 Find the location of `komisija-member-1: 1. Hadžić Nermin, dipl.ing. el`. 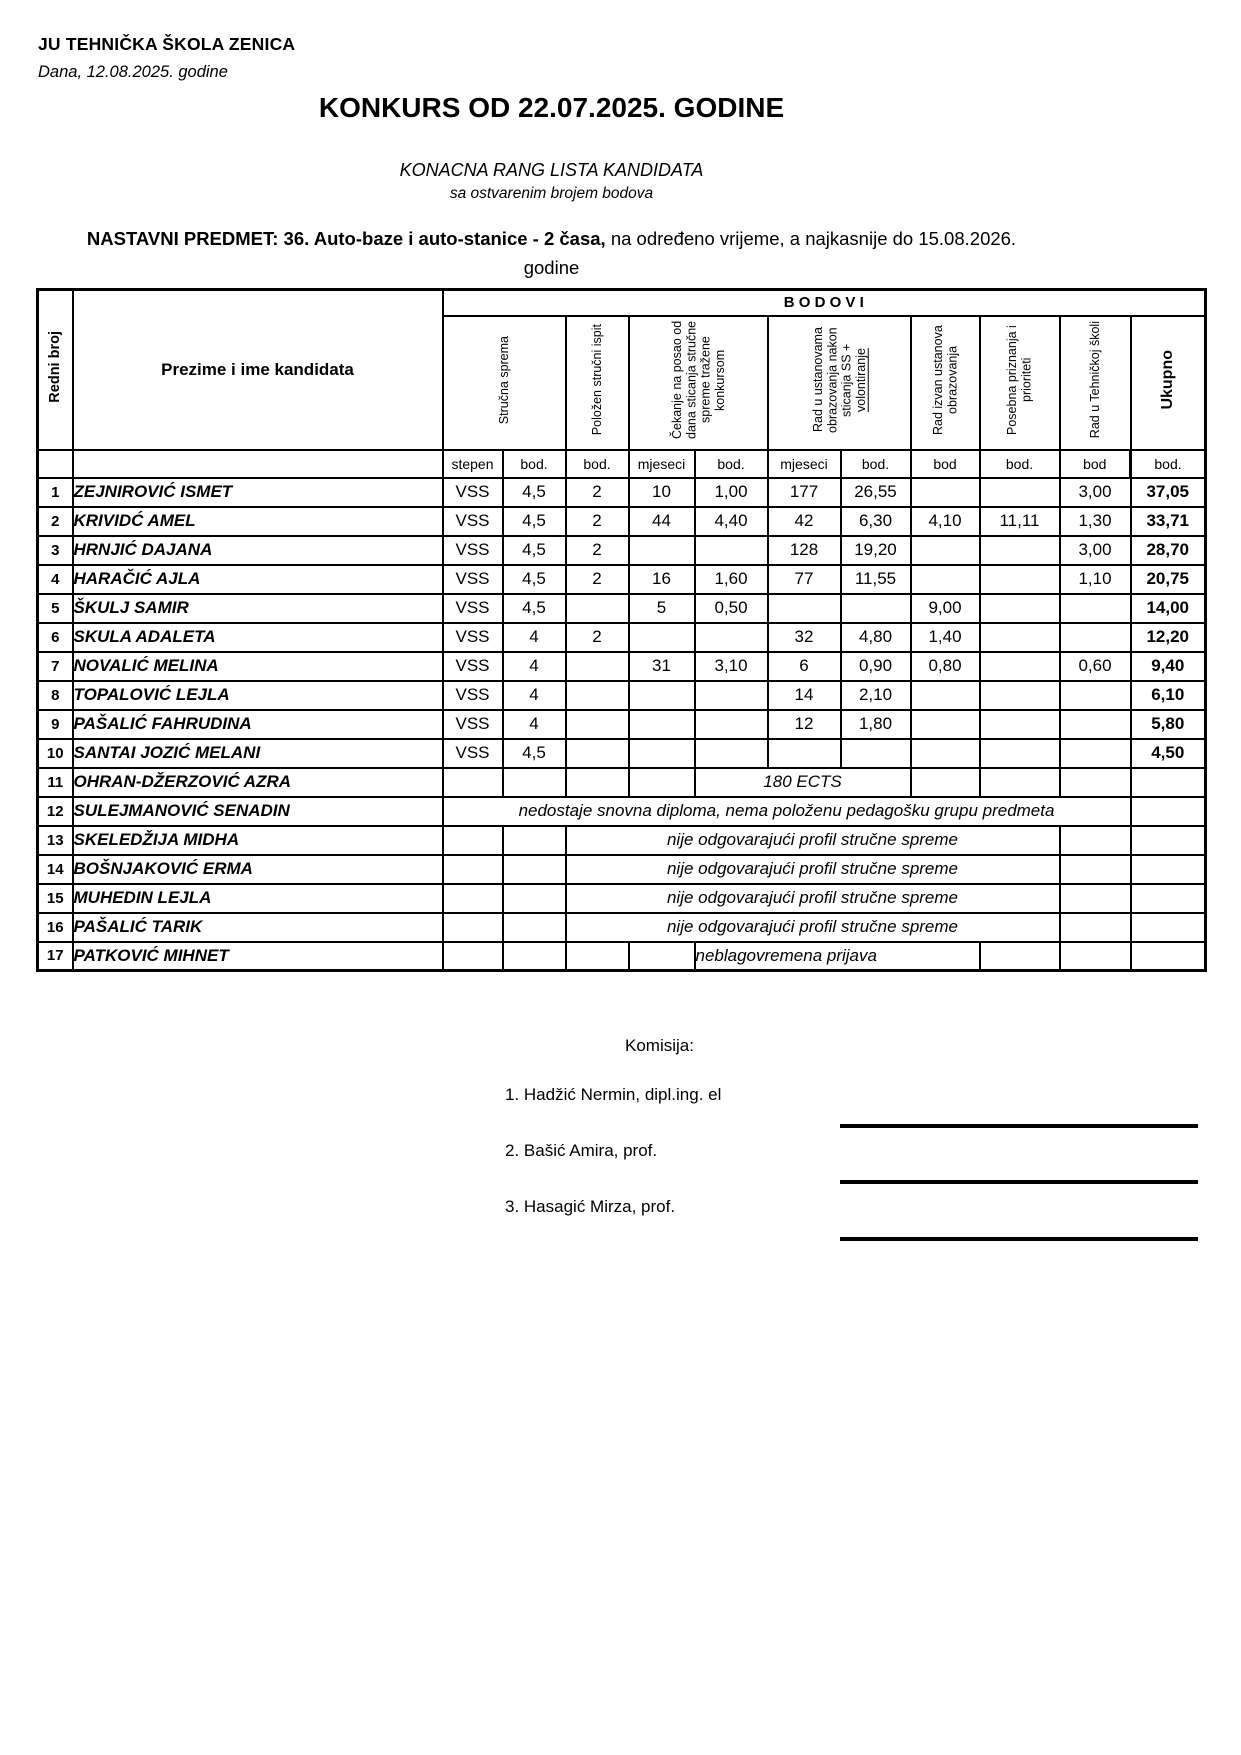

komisija-member-1: 1. Hadžić Nermin, dipl.ing. el is located at coordinates (613, 1094).